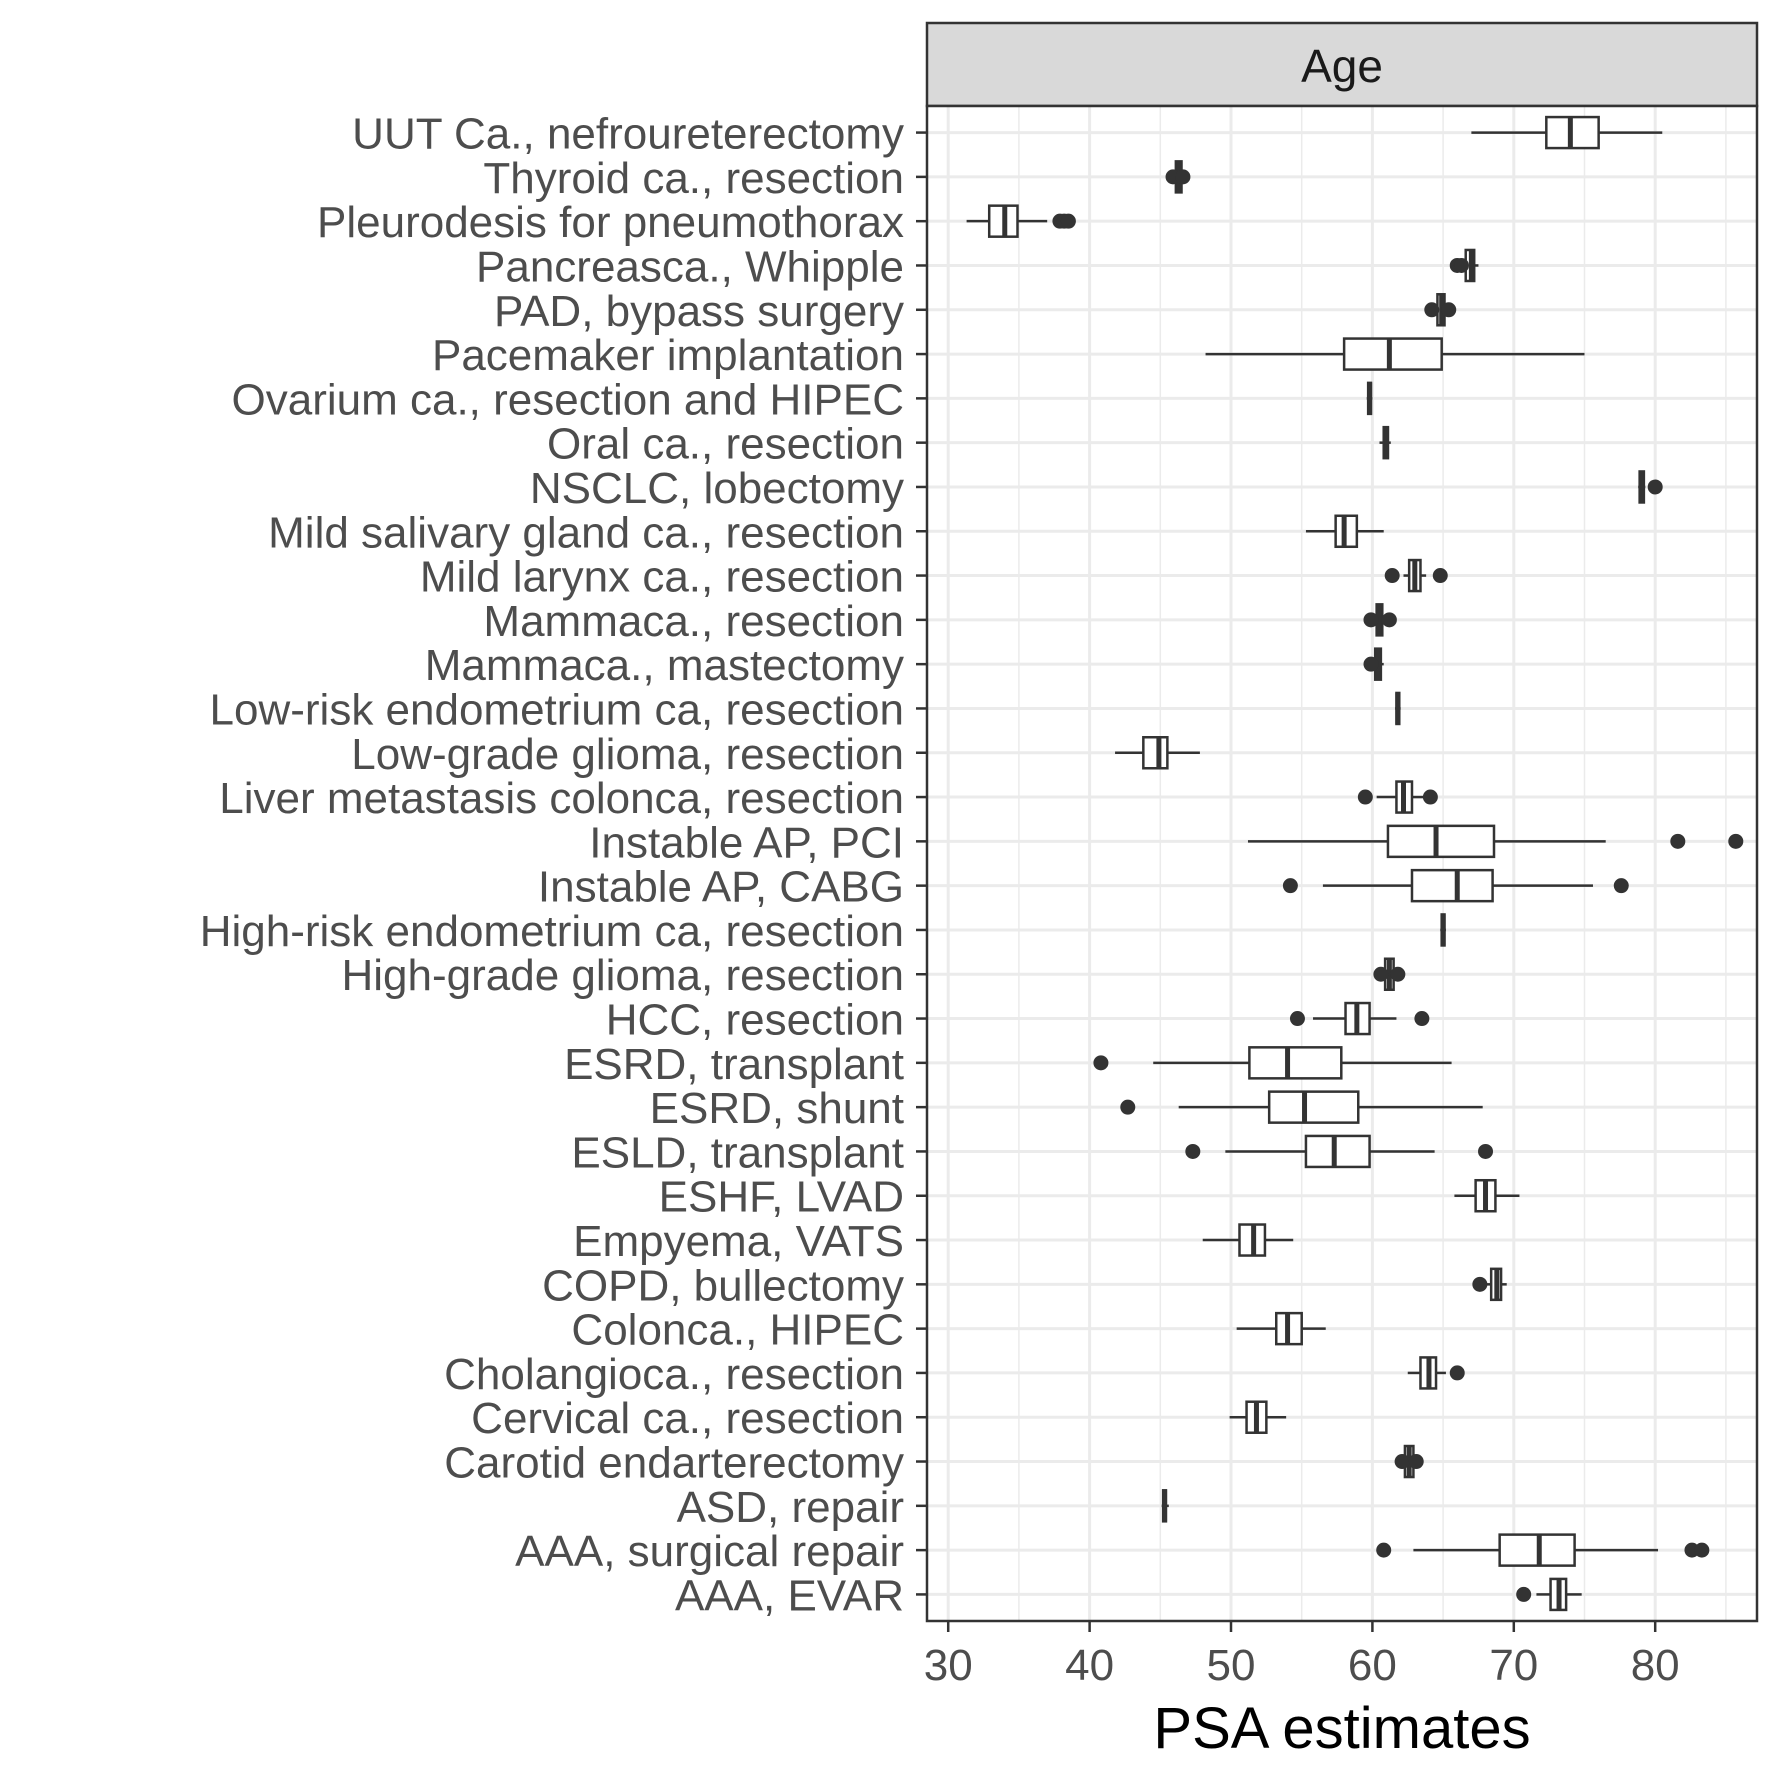 This screenshot has height=1771, width=1771. What do you see at coordinates (781, 1197) in the screenshot?
I see `category-label: ESHF, LVAD` at bounding box center [781, 1197].